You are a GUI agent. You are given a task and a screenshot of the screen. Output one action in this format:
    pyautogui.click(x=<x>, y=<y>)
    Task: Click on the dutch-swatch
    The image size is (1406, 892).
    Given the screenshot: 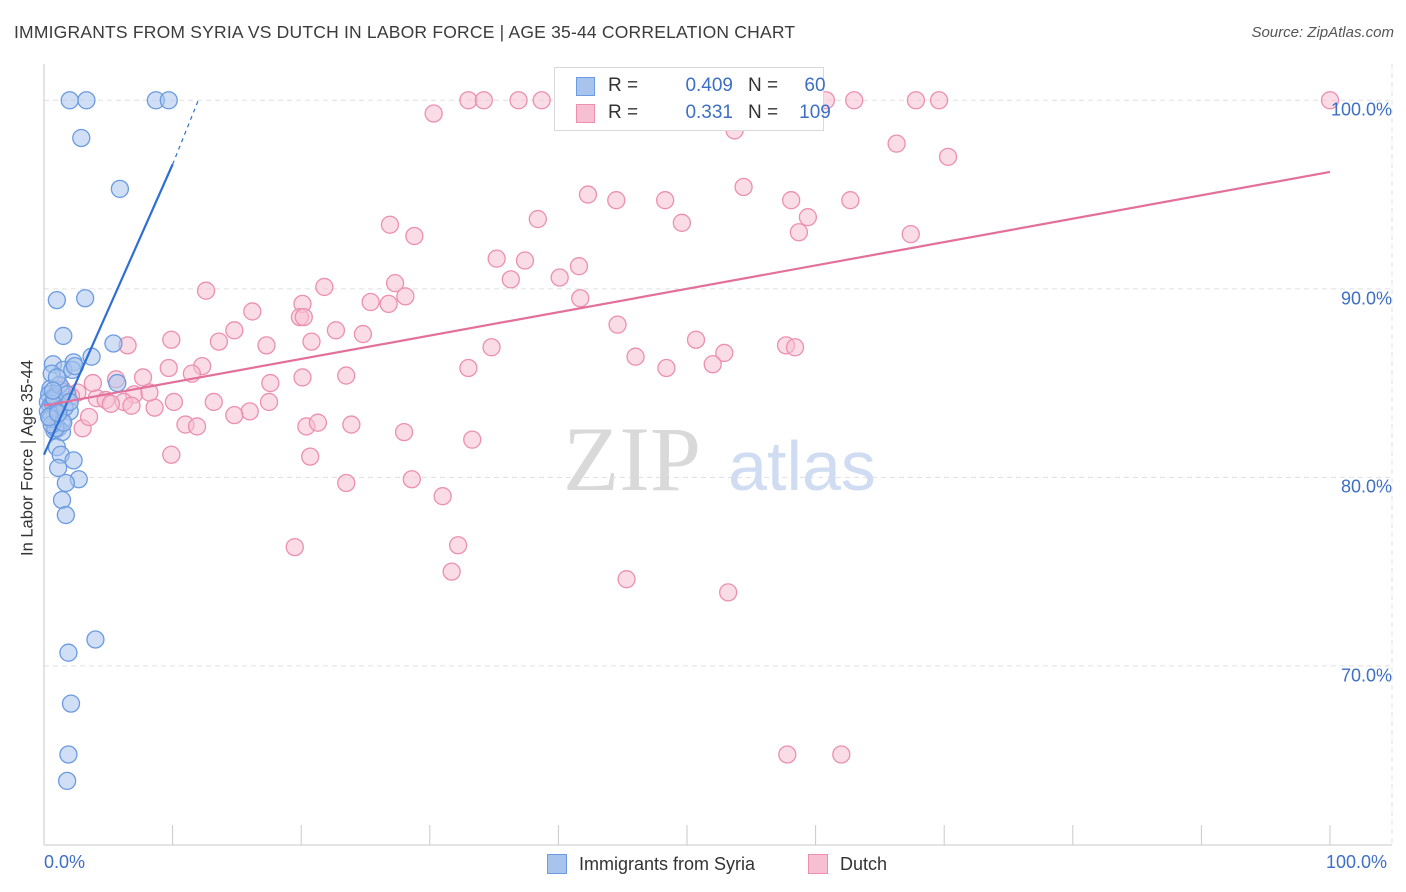 What is the action you would take?
    pyautogui.click(x=585, y=113)
    